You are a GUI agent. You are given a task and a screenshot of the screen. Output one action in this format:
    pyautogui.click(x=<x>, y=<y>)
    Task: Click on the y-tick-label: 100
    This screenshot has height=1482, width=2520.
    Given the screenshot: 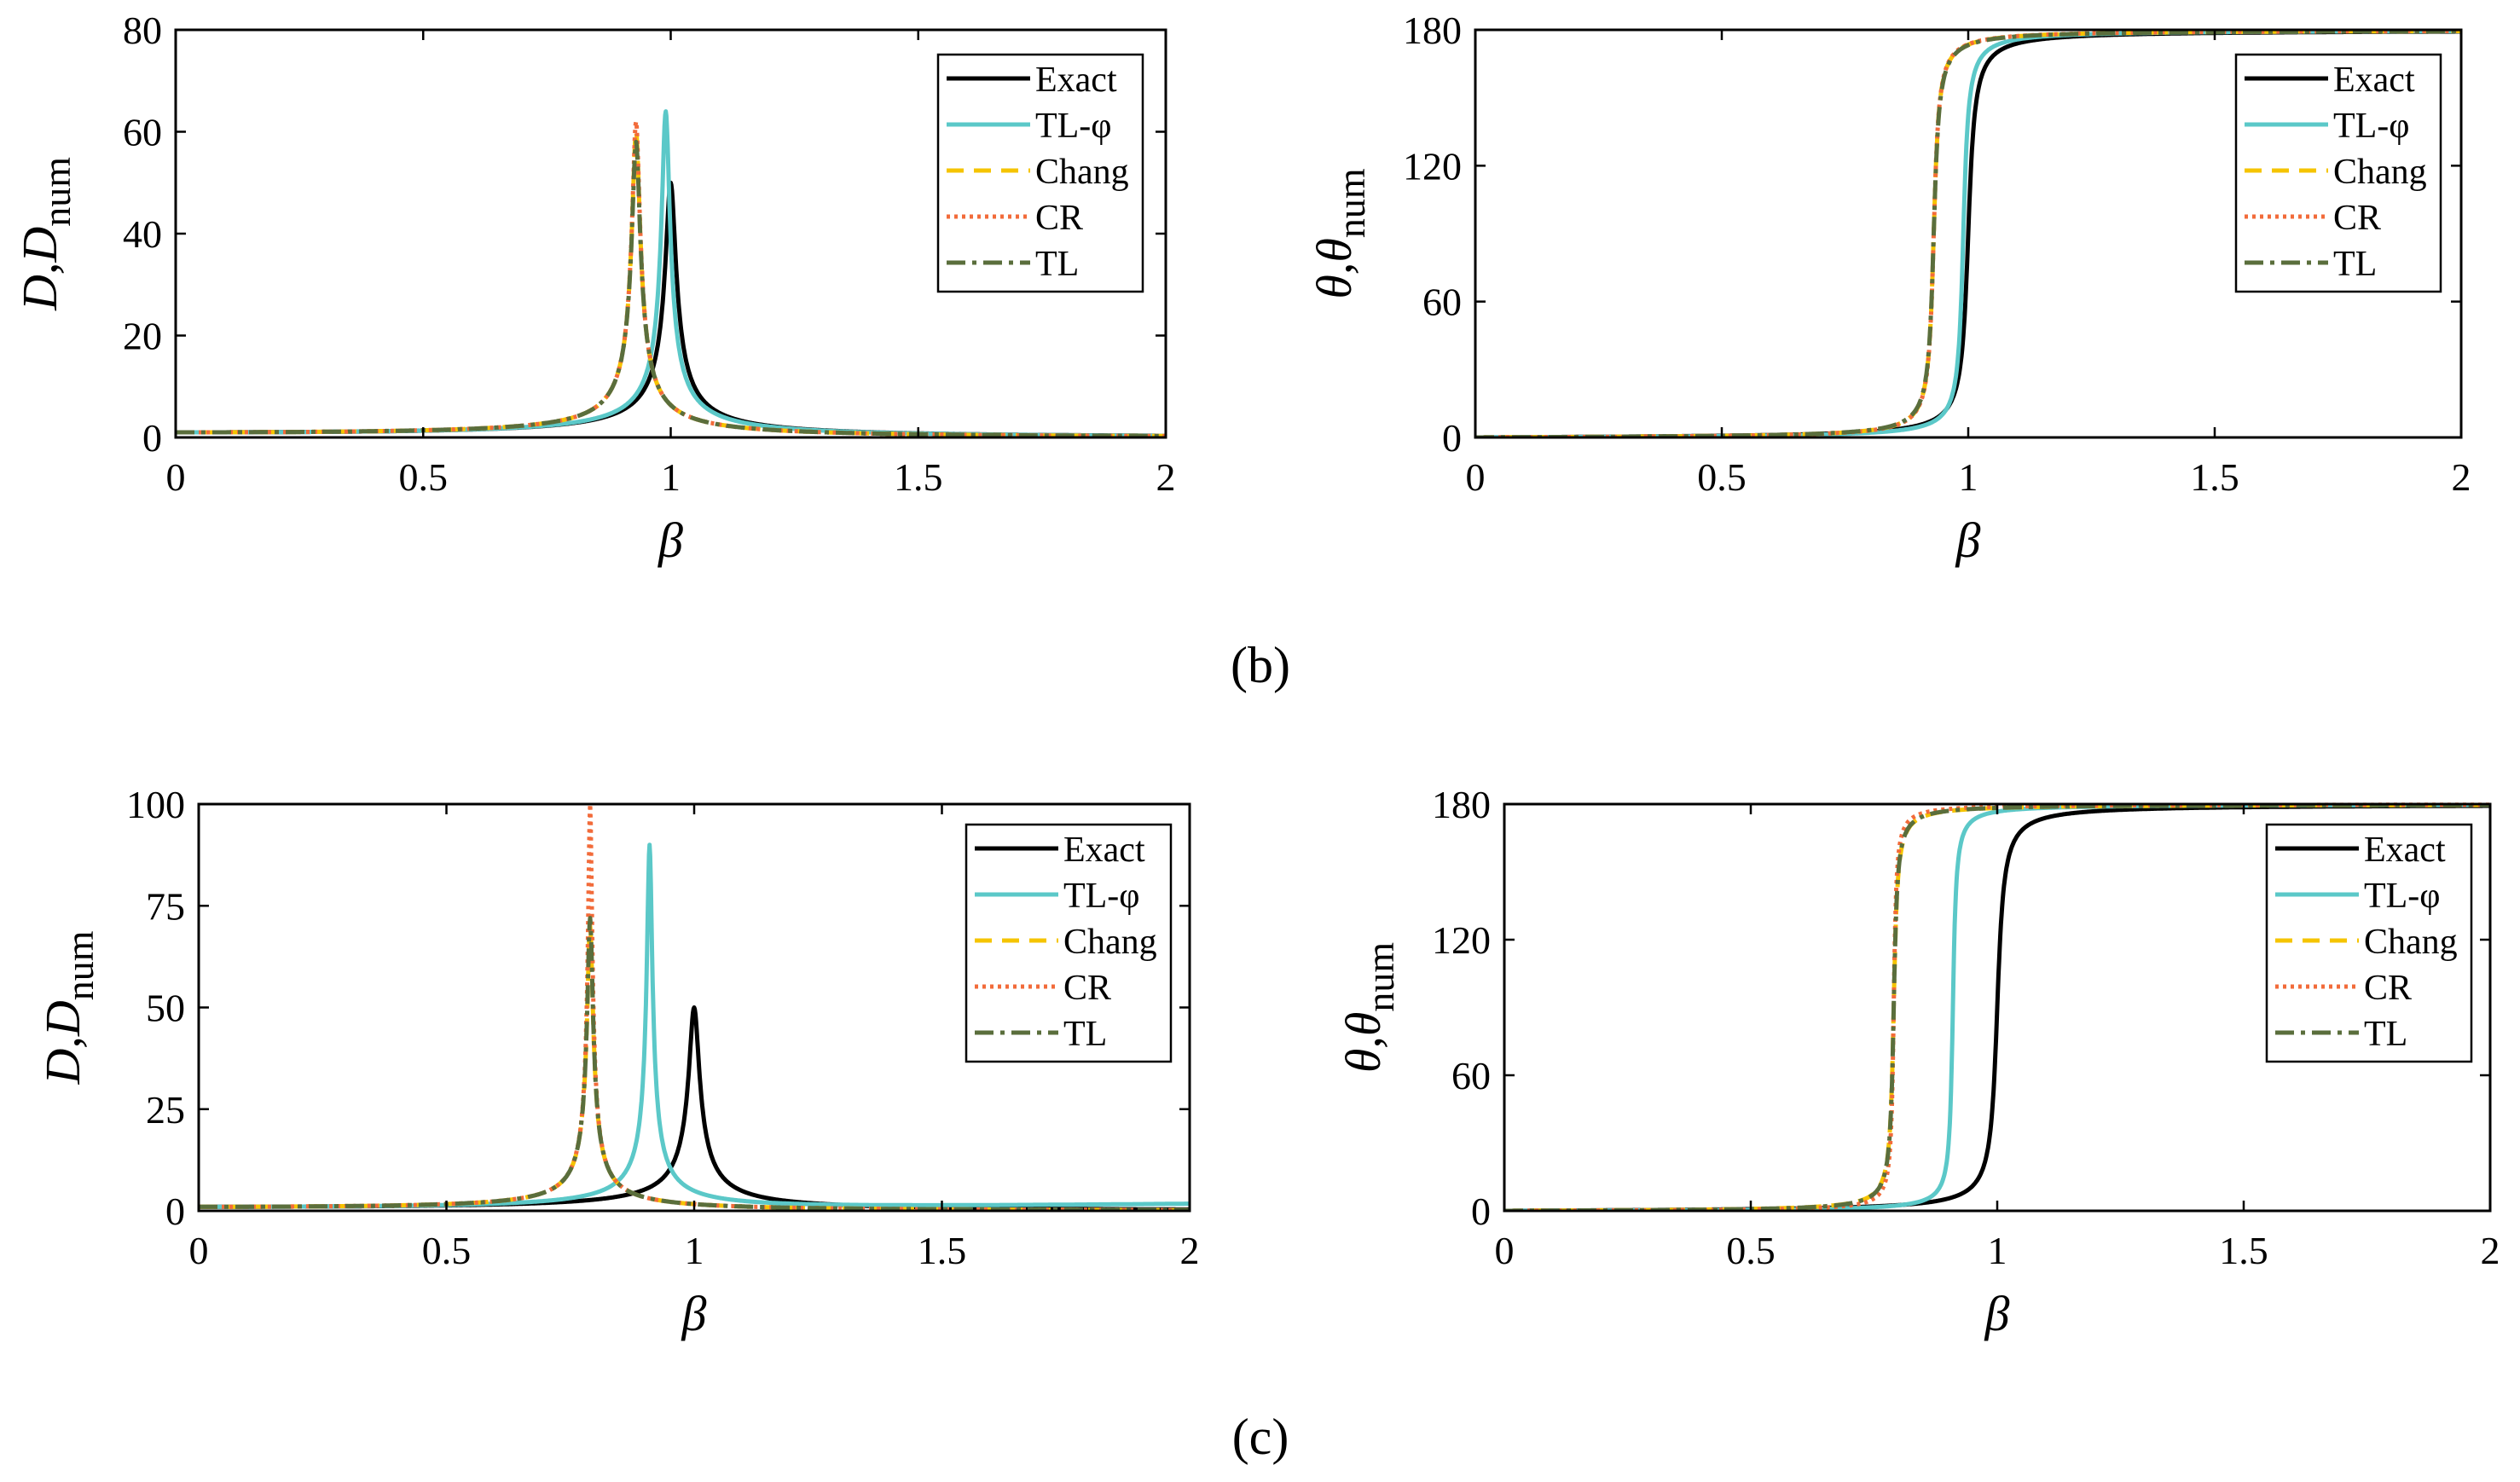 What is the action you would take?
    pyautogui.click(x=156, y=805)
    